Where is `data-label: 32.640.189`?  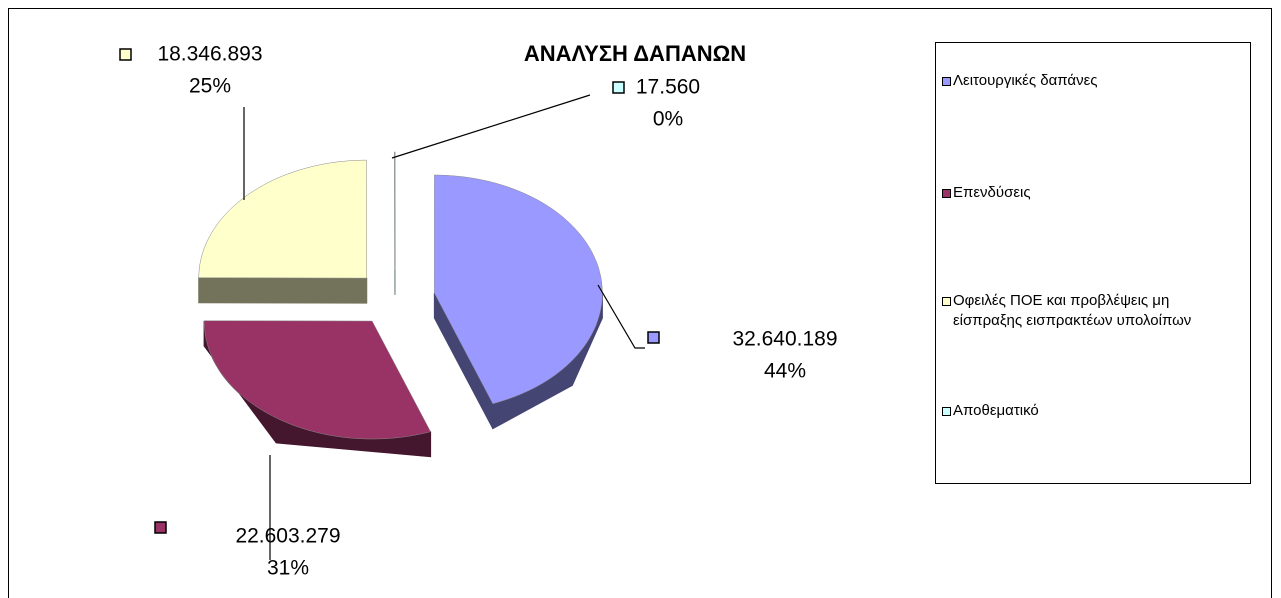 data-label: 32.640.189 is located at coordinates (784, 339).